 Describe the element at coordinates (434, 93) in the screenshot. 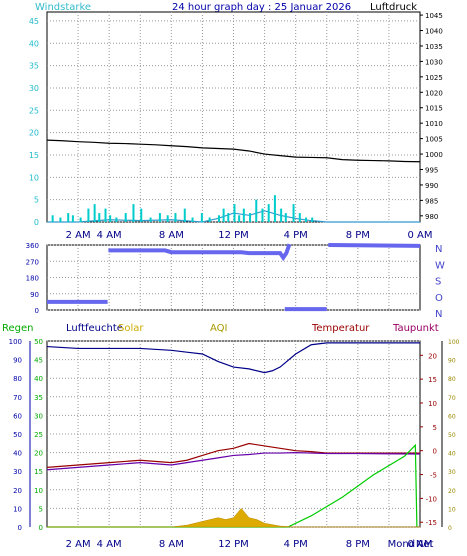

I see `chart1-ytick-right: 1020` at that location.